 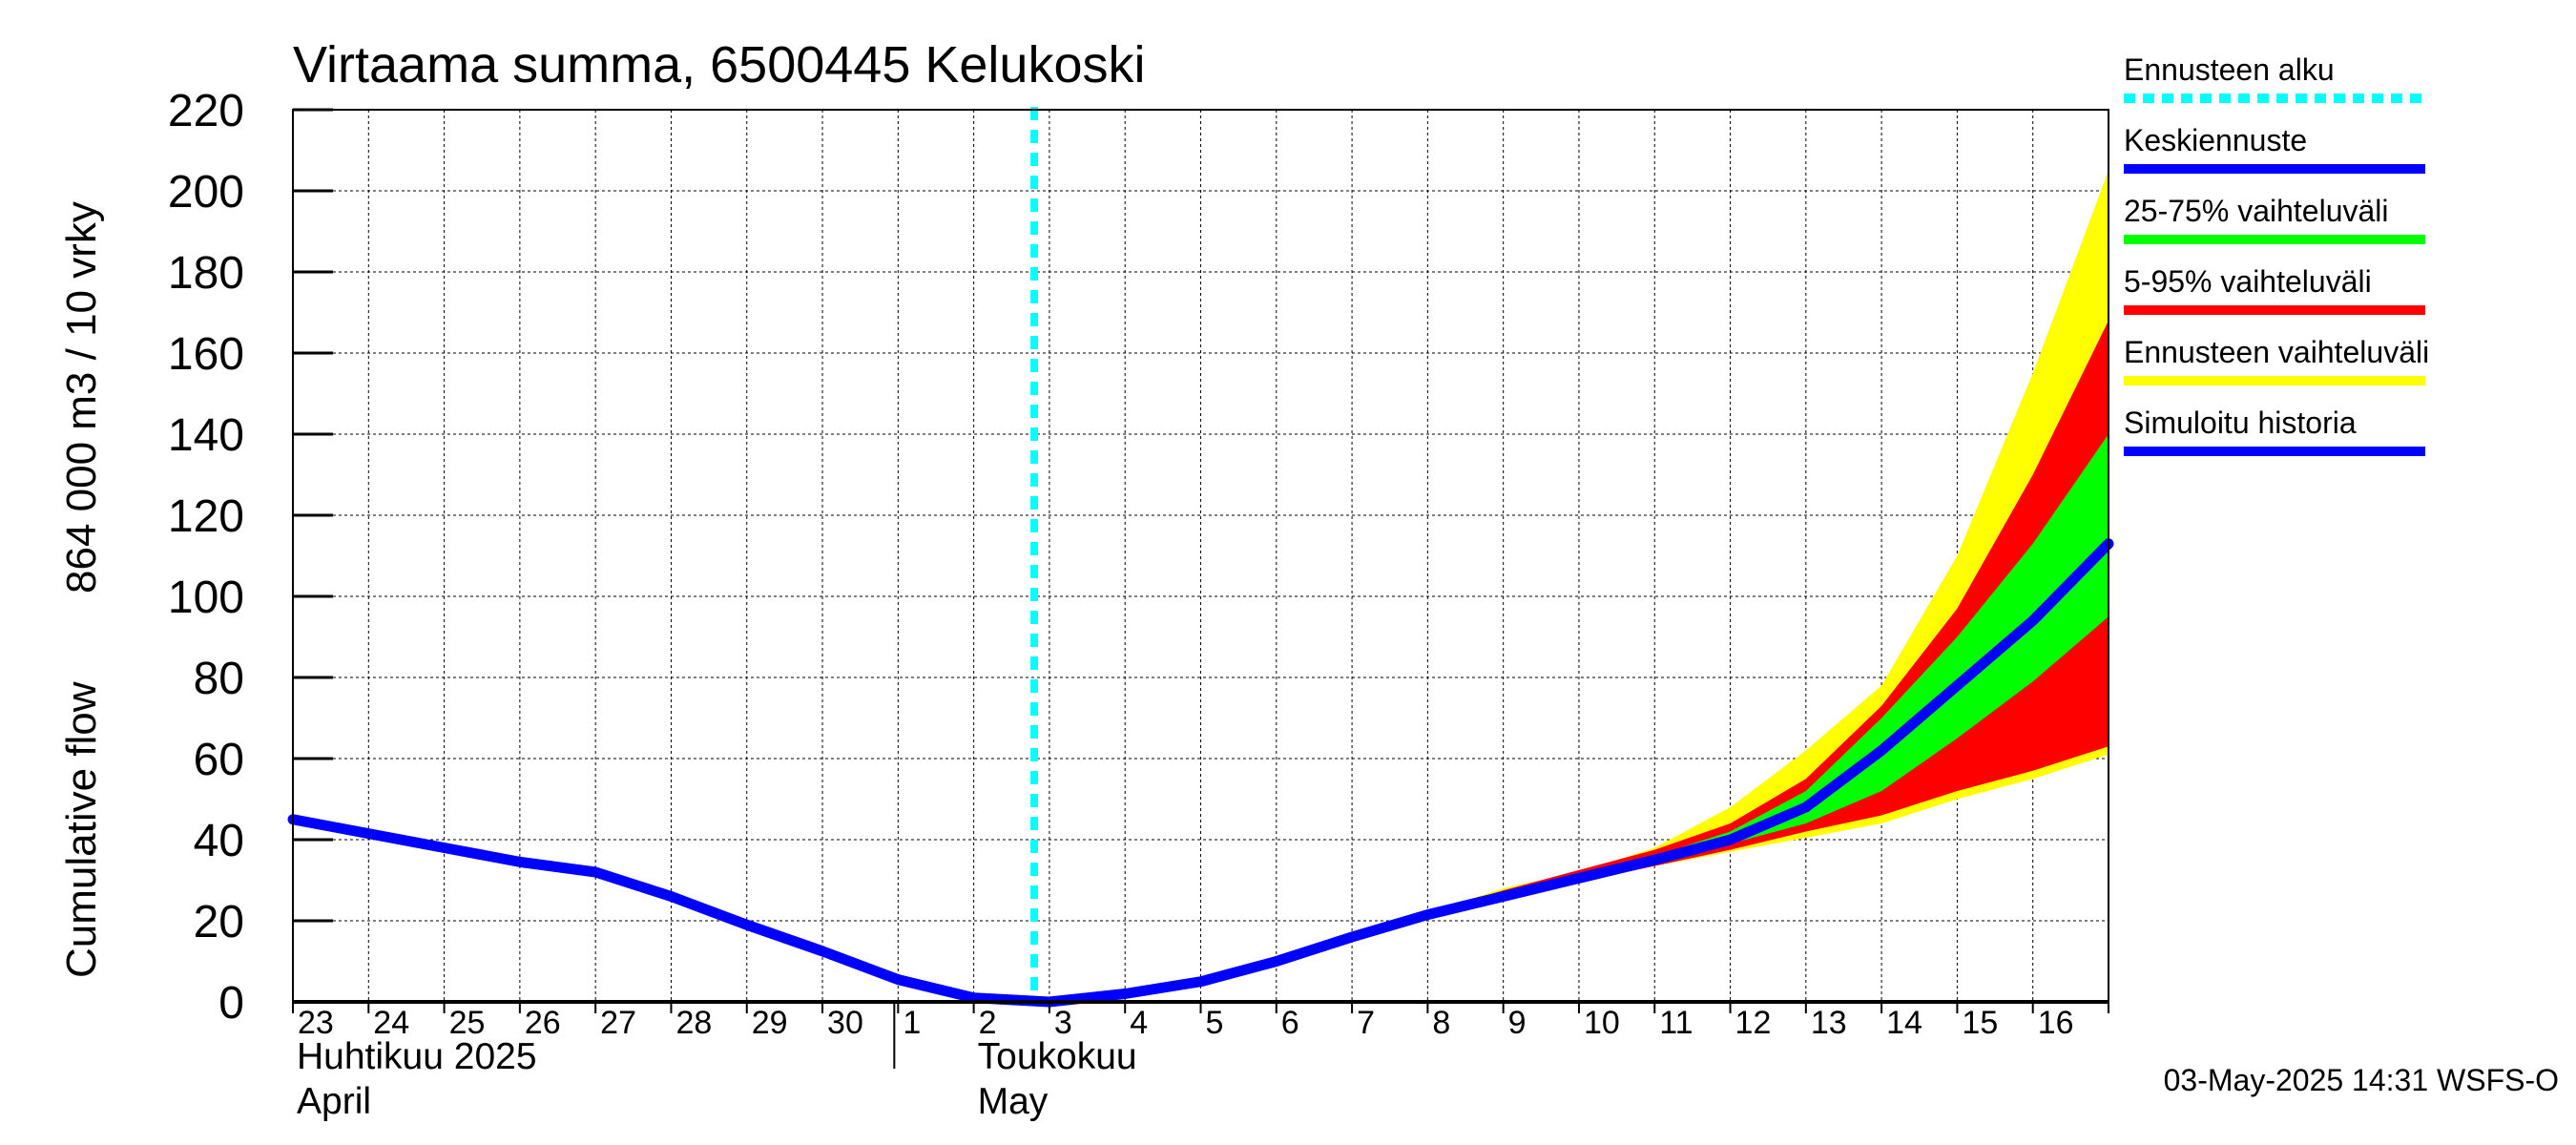 What do you see at coordinates (231, 1004) in the screenshot?
I see `y-tick-label: 0` at bounding box center [231, 1004].